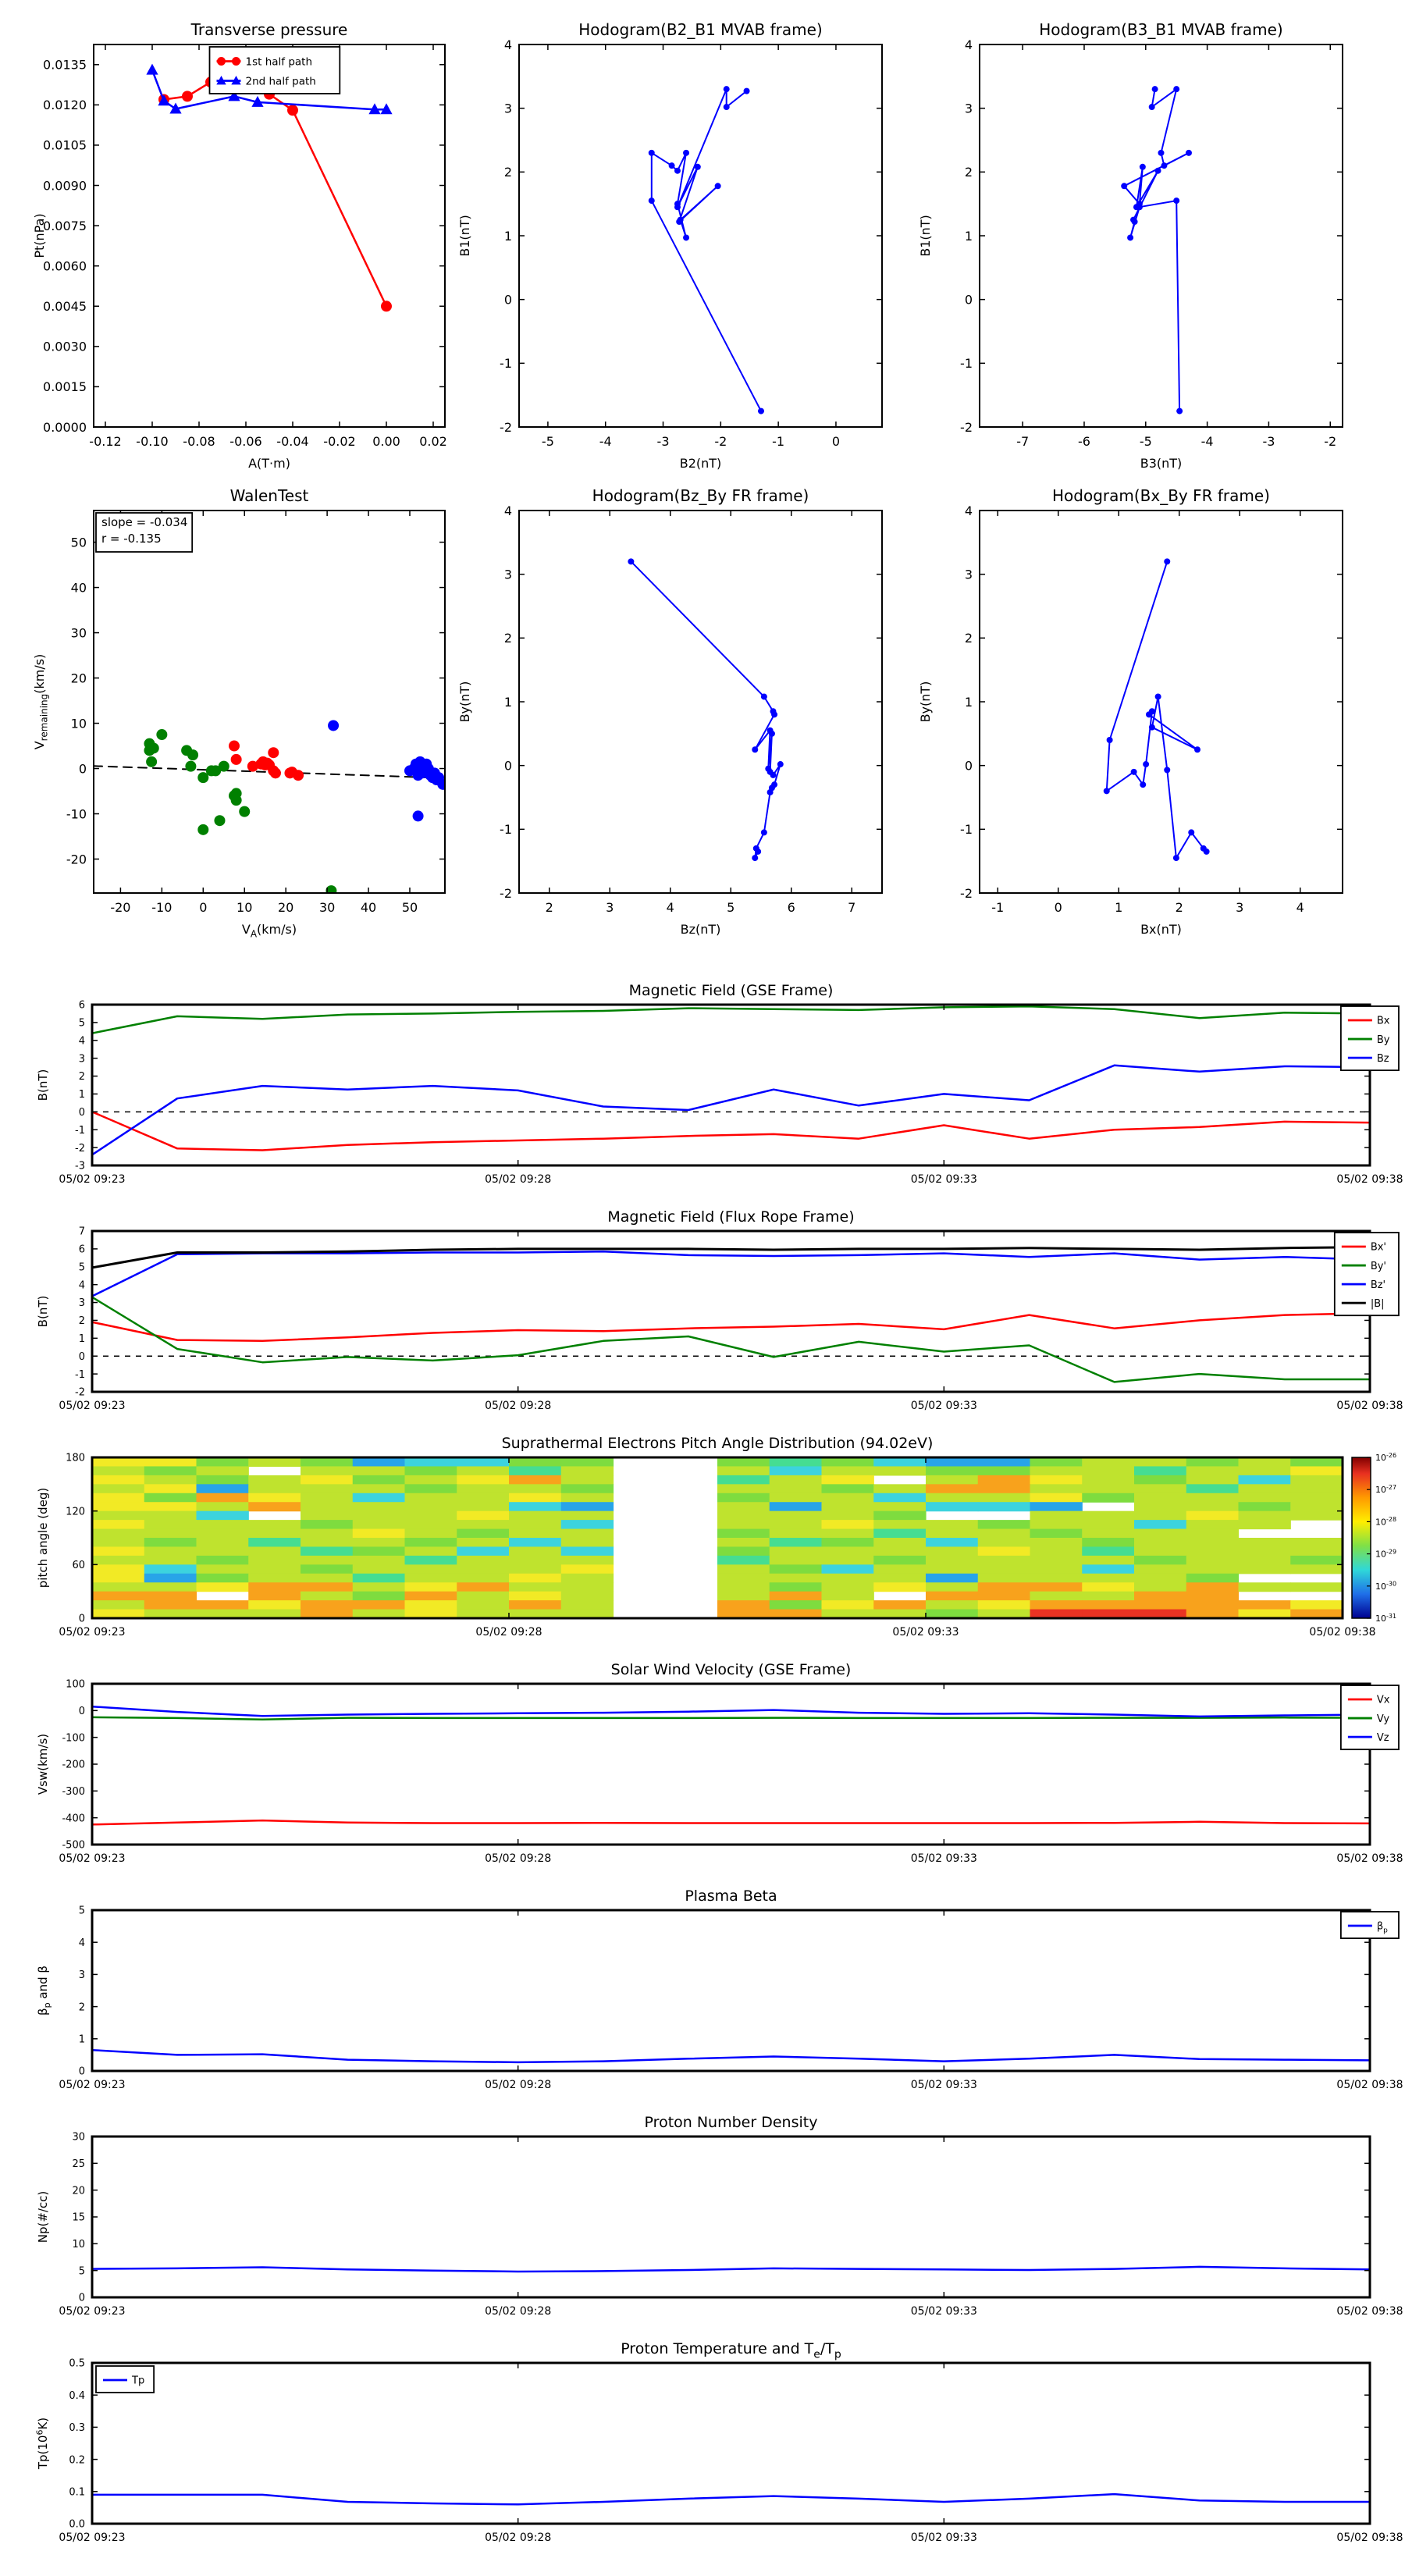 The height and width of the screenshot is (2576, 1405). I want to click on svg-text: A(T·m), so click(269, 464).